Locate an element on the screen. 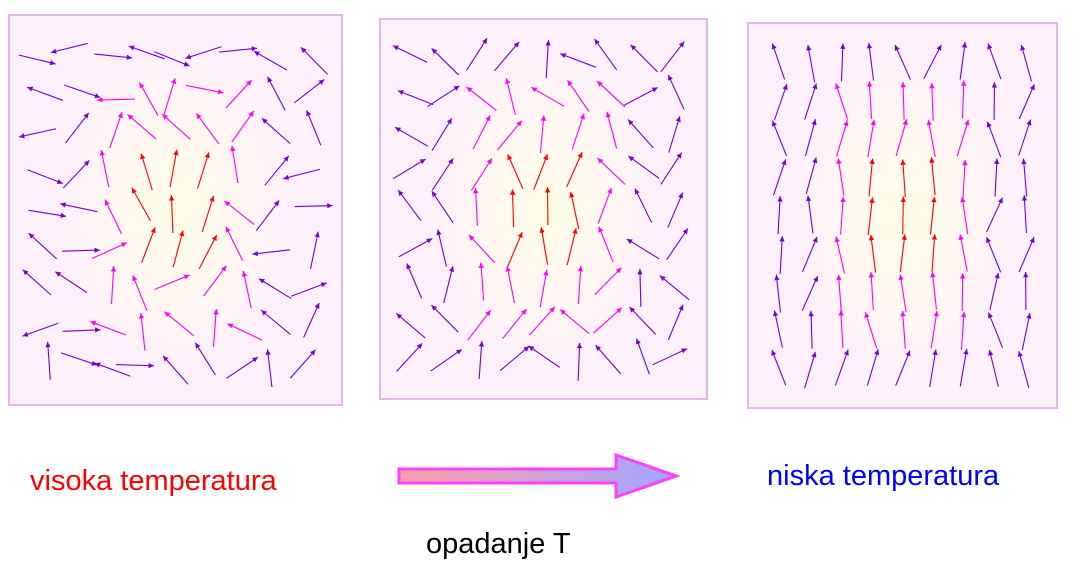  high-temperature-label: visoka temperatura is located at coordinates (153, 481).